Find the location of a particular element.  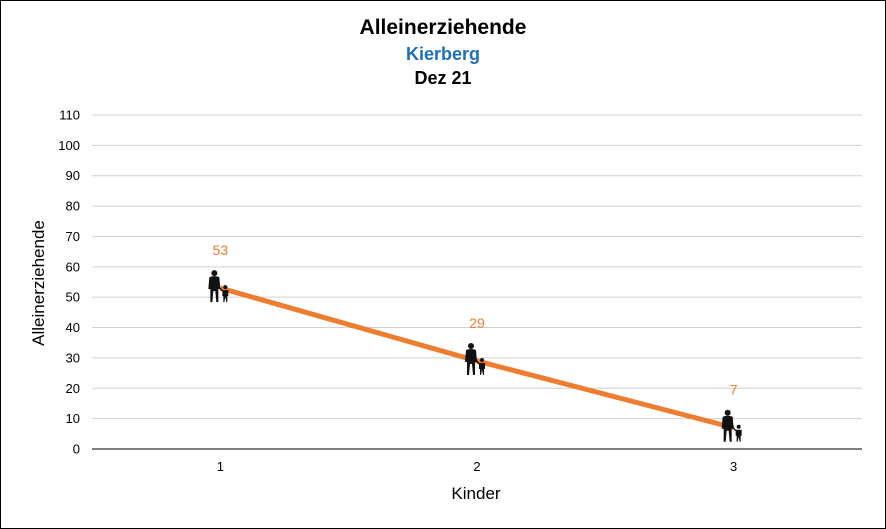

data-label: 7 is located at coordinates (734, 390).